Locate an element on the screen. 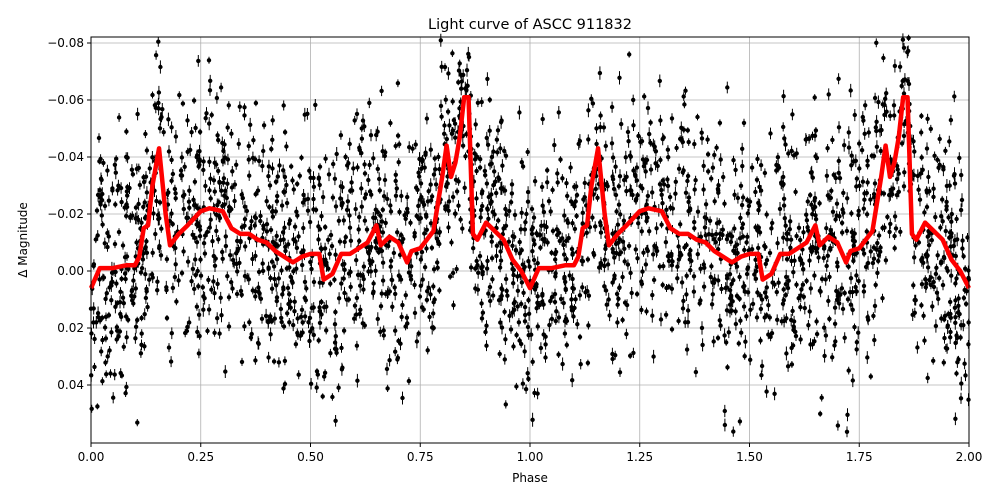 This screenshot has height=500, width=1000. y-tick-label: −0.04 is located at coordinates (65, 157).